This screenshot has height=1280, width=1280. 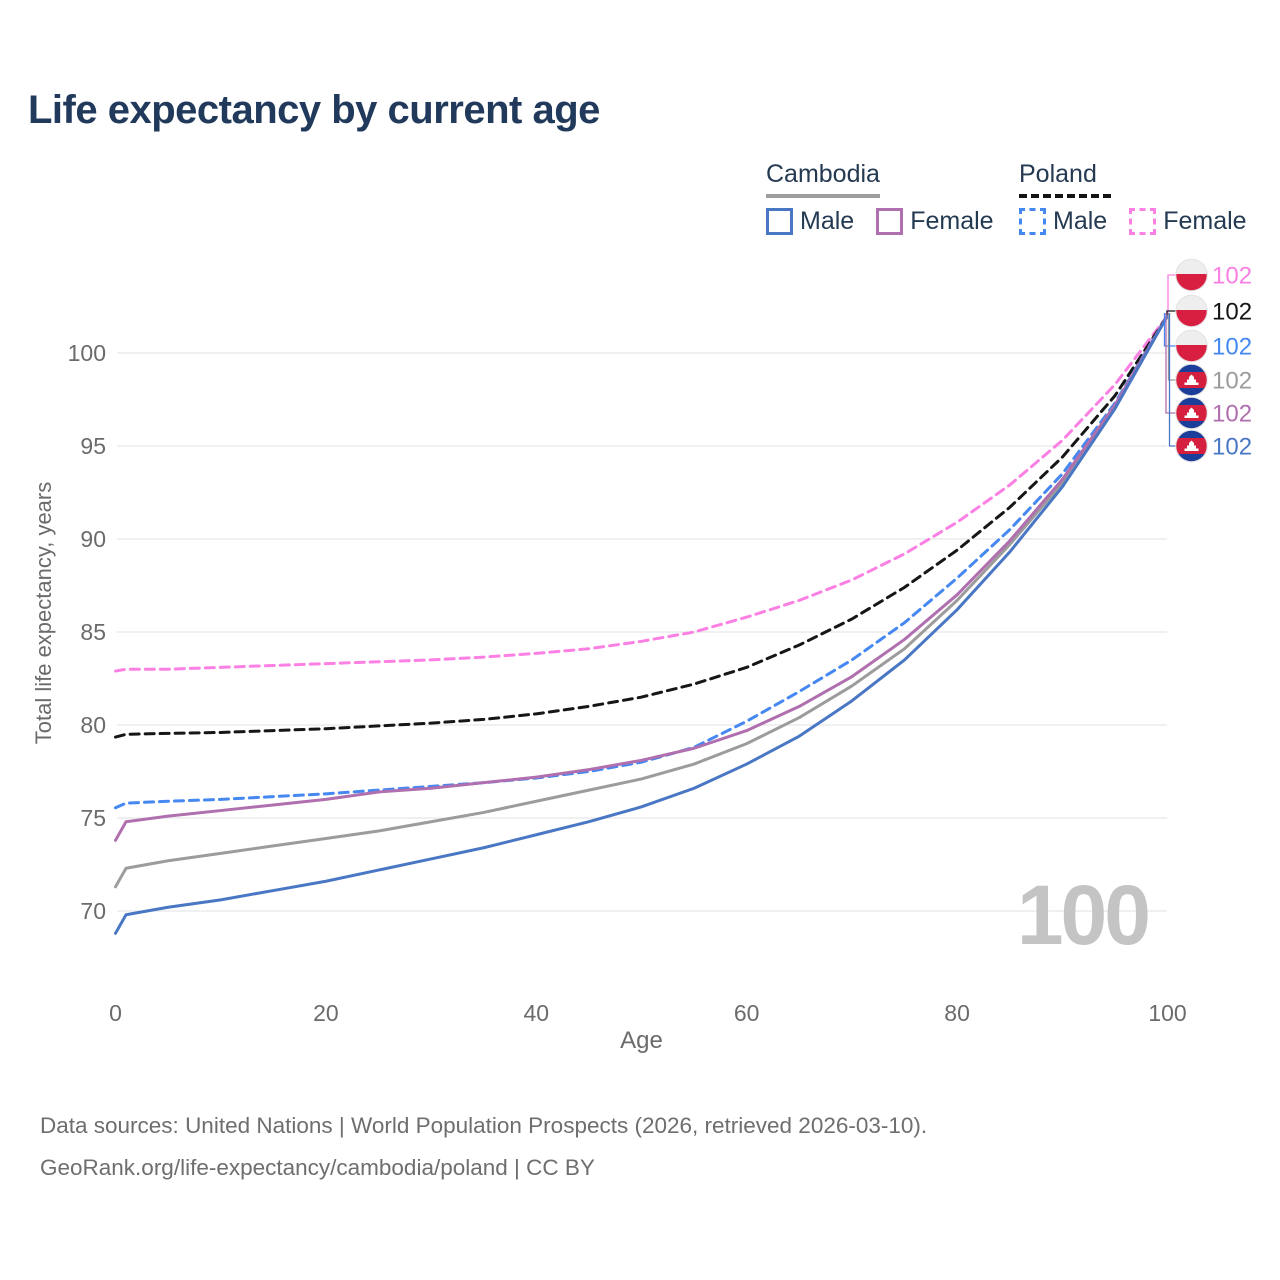 I want to click on legend-swatch-poland-male, so click(x=1032, y=221).